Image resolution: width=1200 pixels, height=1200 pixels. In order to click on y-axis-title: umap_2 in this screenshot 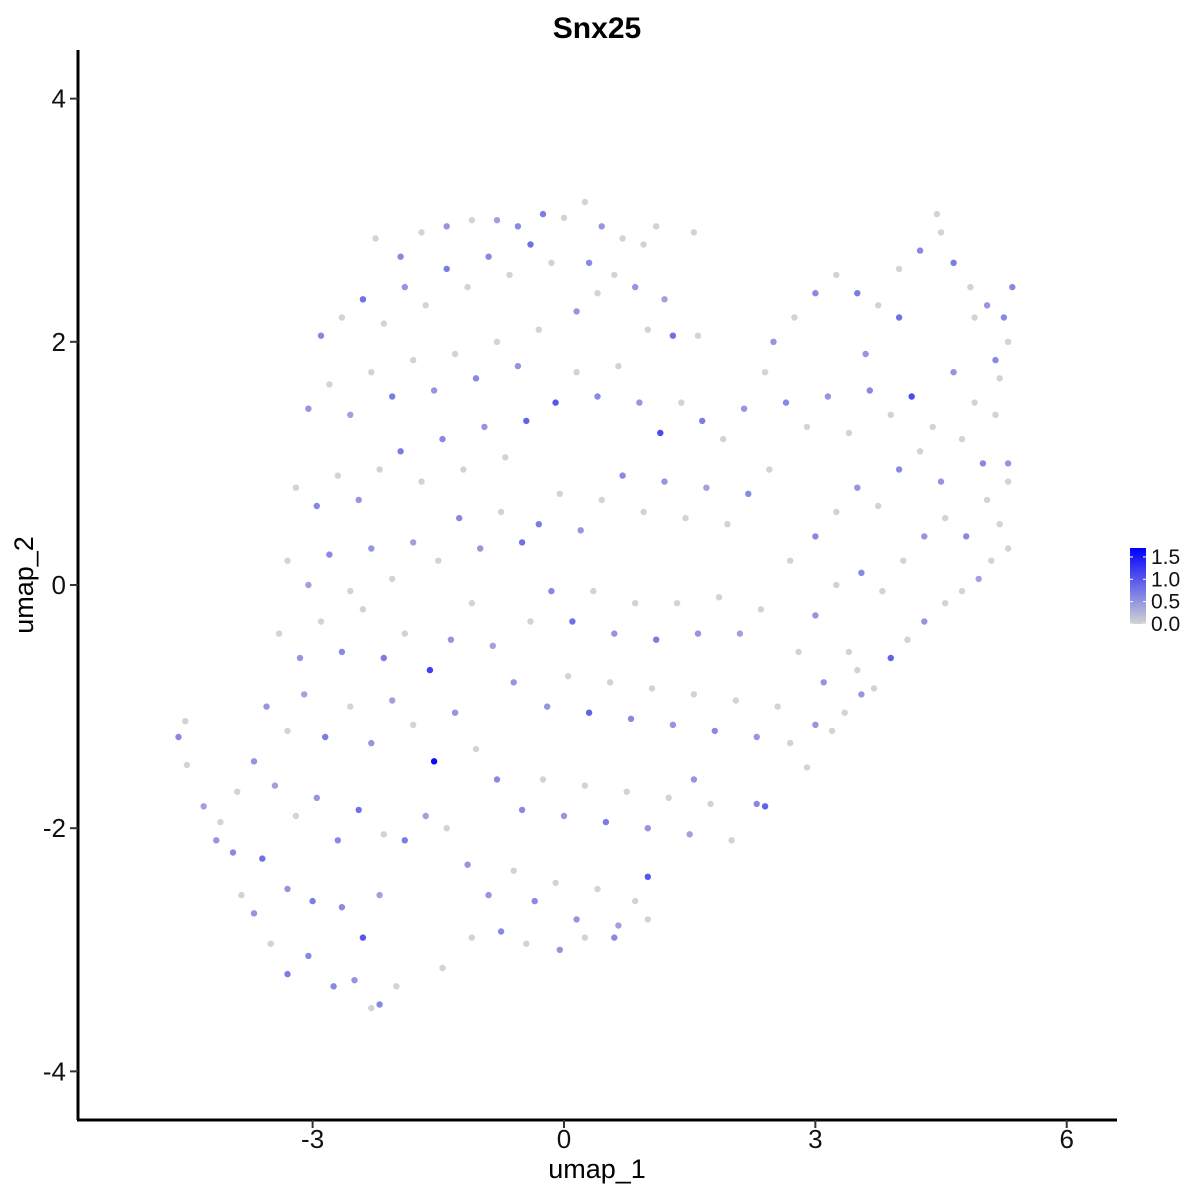, I will do `click(24, 585)`.